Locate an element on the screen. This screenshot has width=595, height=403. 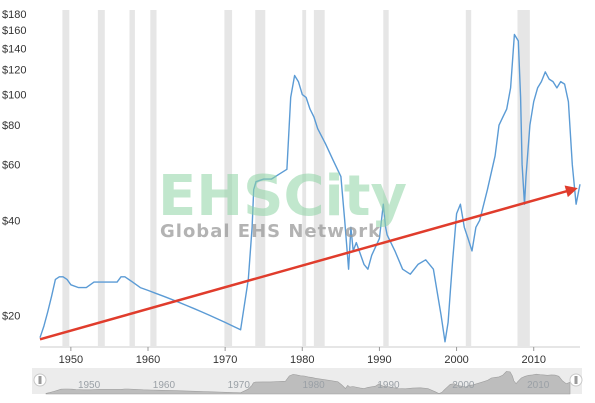
right-handle-grip-icon is located at coordinates (576, 380).